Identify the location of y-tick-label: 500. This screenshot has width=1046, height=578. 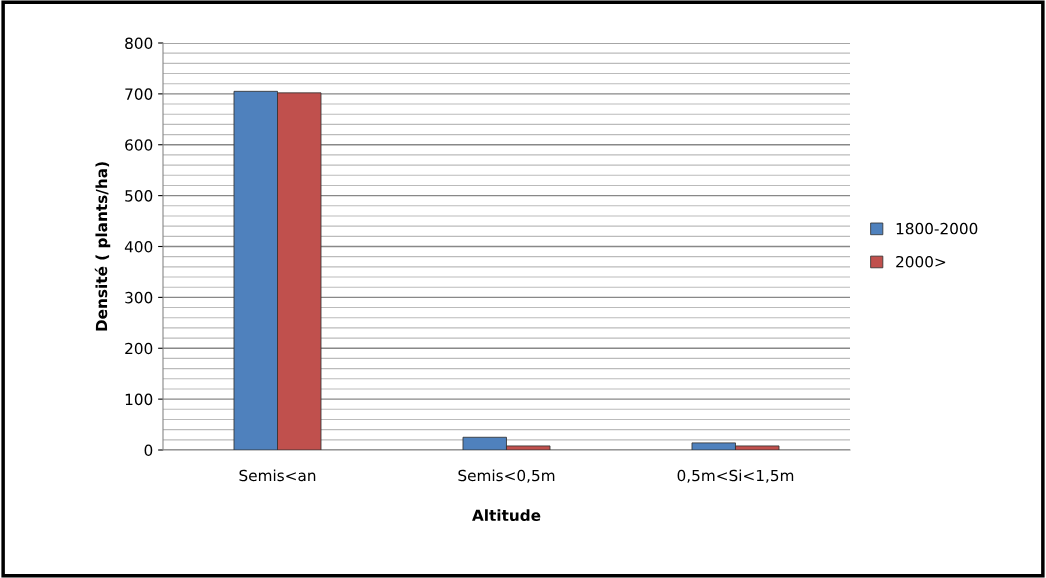
(139, 196).